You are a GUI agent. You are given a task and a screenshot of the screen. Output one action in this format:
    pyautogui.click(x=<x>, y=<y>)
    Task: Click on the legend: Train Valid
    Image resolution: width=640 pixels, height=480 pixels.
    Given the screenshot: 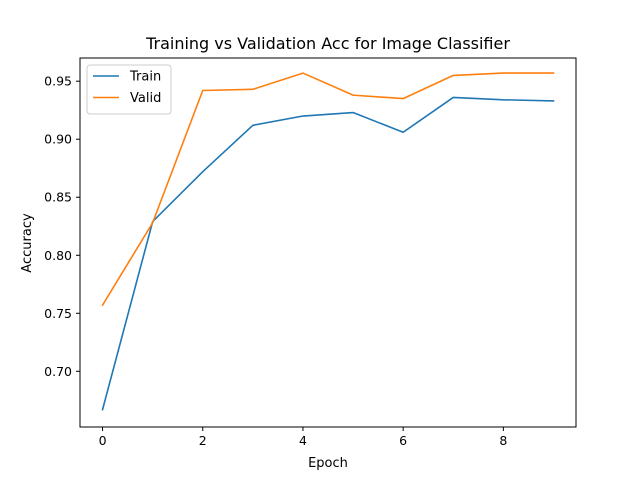 What is the action you would take?
    pyautogui.click(x=129, y=89)
    